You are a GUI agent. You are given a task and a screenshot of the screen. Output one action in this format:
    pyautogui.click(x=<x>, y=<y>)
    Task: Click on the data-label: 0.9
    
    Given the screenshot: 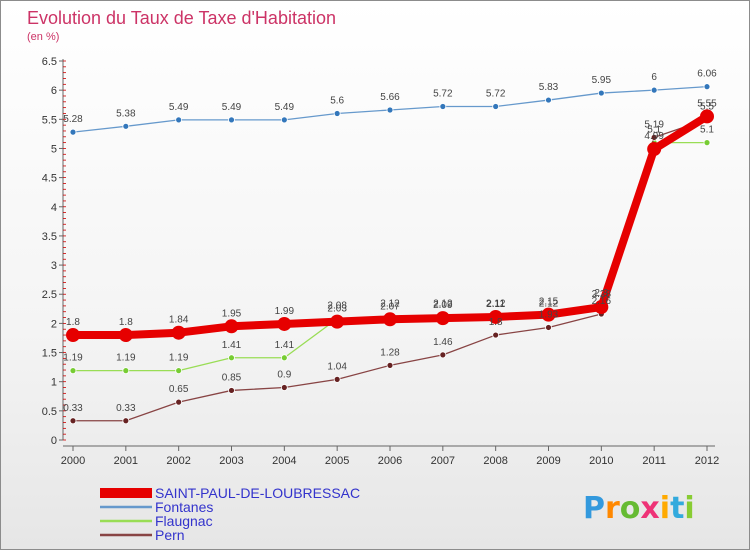 What is the action you would take?
    pyautogui.click(x=284, y=375)
    